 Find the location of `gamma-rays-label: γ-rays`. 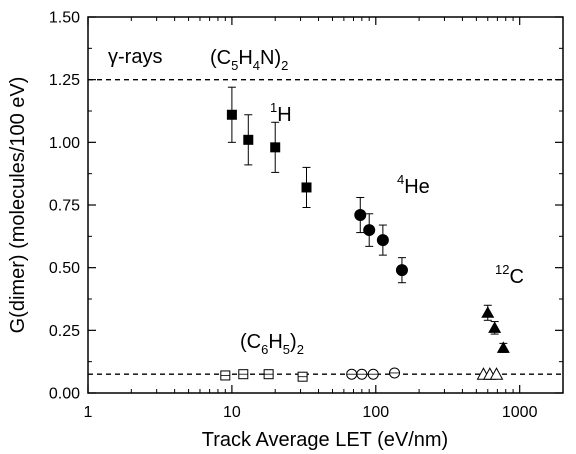

gamma-rays-label: γ-rays is located at coordinates (135, 57).